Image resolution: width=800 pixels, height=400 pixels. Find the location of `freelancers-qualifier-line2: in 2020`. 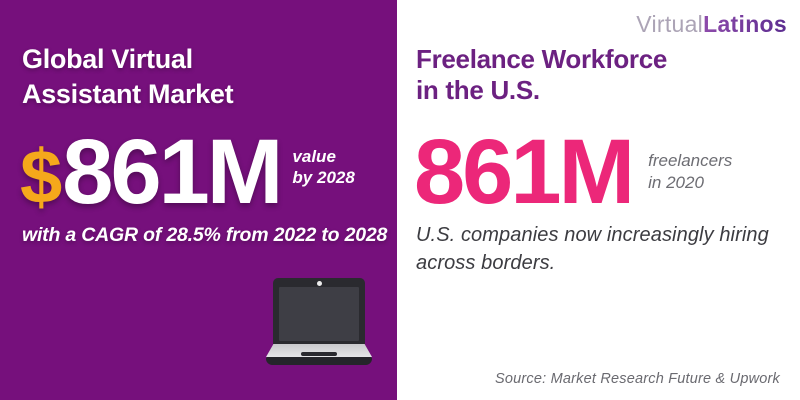

freelancers-qualifier-line2: in 2020 is located at coordinates (676, 183).